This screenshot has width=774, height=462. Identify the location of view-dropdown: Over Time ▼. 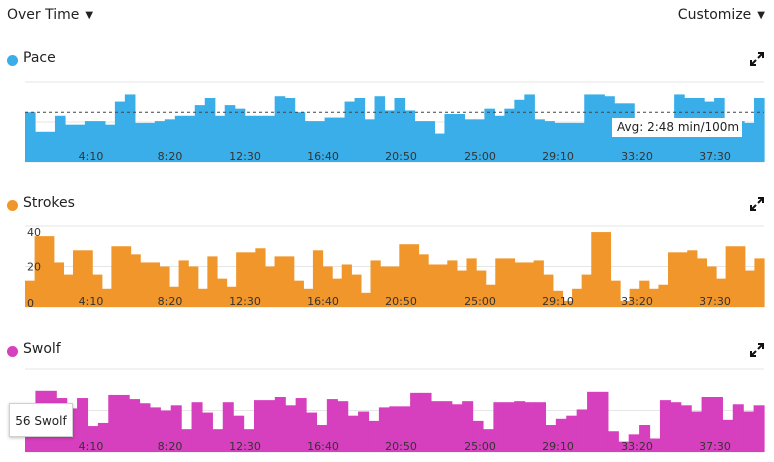
(50, 15).